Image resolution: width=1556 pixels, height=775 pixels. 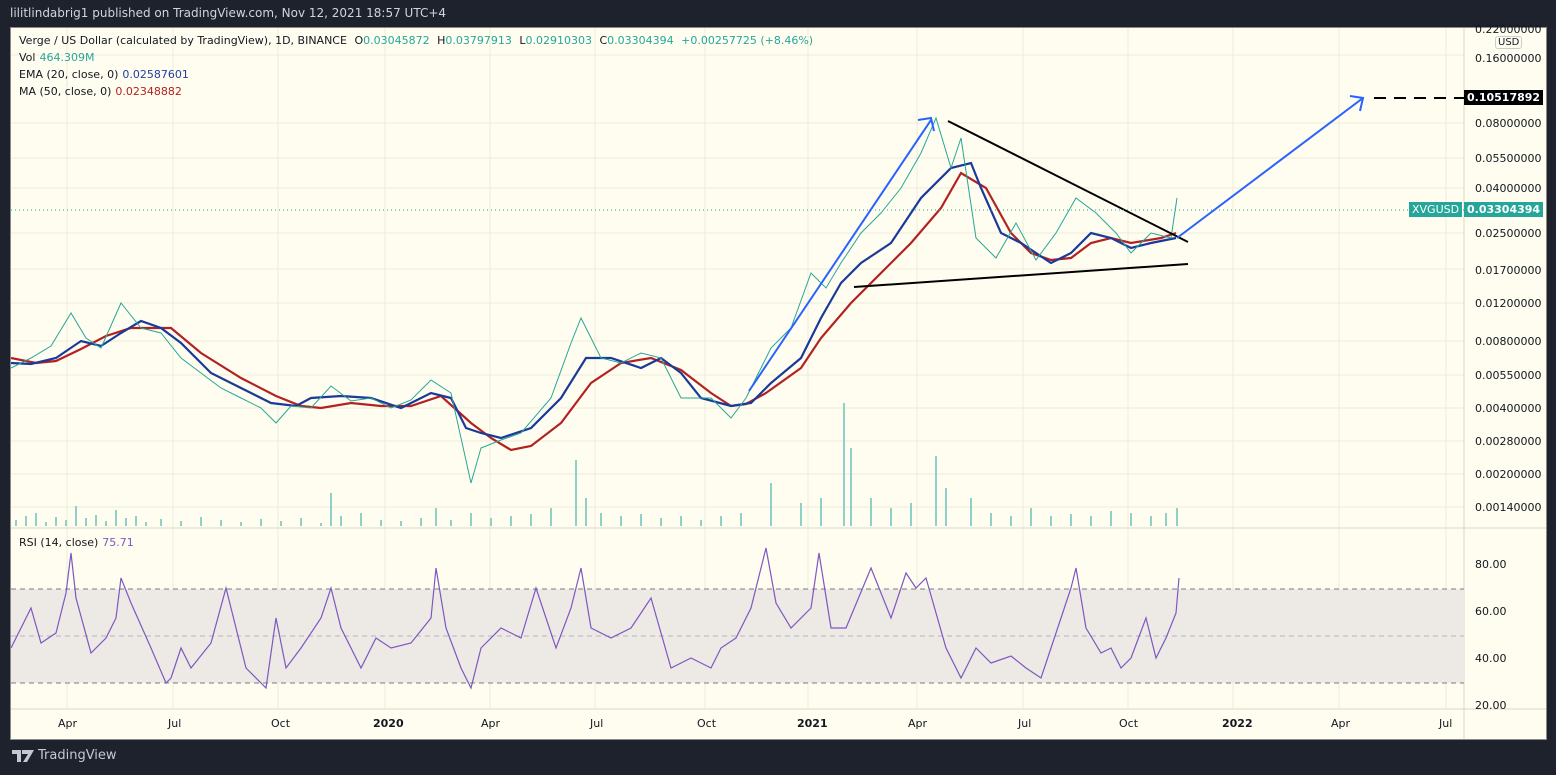 What do you see at coordinates (596, 464) in the screenshot?
I see `volume-bars` at bounding box center [596, 464].